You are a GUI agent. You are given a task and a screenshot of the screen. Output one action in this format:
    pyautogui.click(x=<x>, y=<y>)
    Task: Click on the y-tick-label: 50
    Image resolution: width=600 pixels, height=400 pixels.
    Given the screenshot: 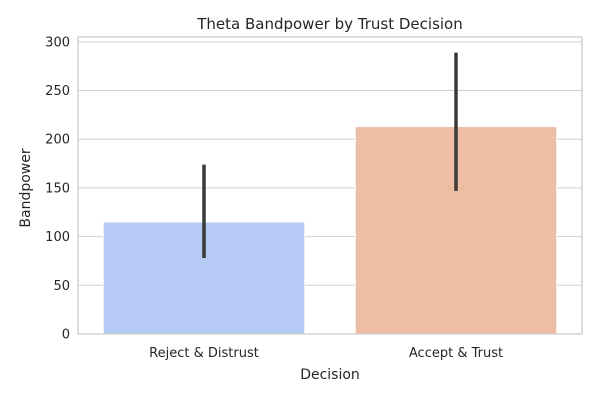 What is the action you would take?
    pyautogui.click(x=61, y=286)
    